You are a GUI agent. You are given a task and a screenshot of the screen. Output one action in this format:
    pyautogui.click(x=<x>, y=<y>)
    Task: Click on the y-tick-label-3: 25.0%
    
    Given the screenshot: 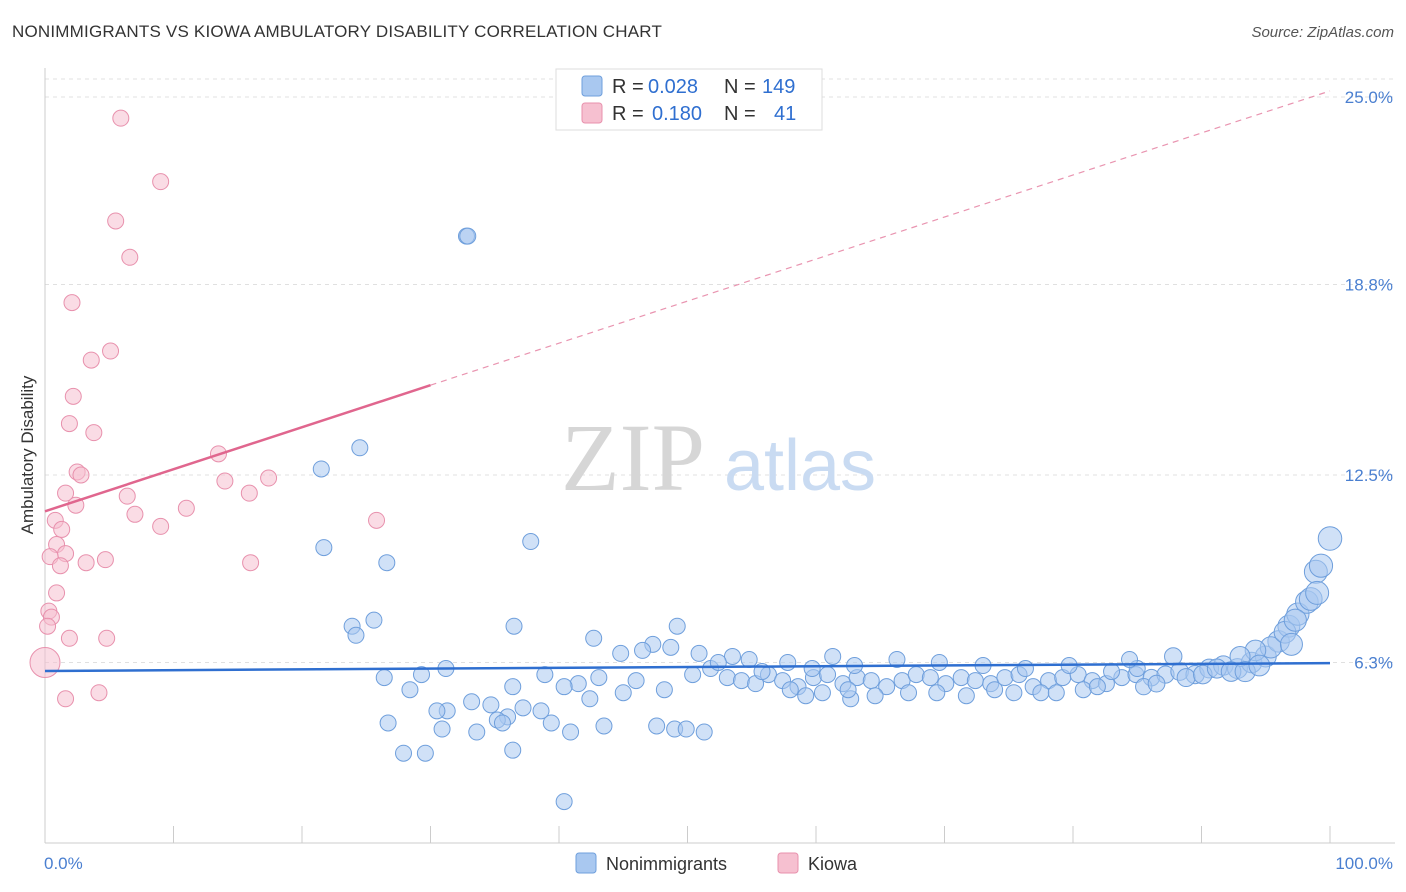 What is the action you would take?
    pyautogui.click(x=1369, y=97)
    